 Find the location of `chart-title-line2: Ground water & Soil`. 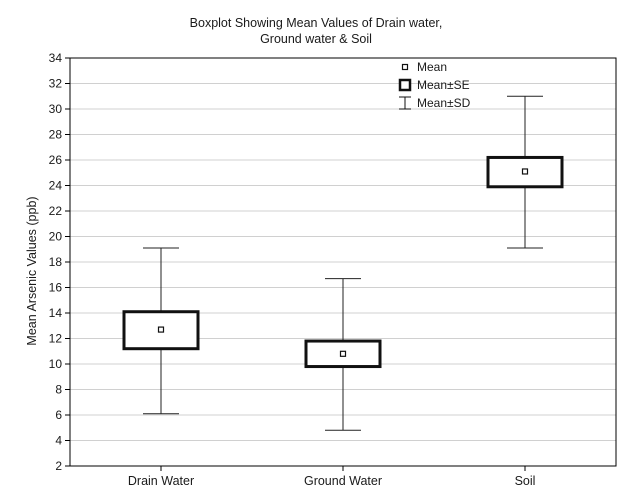

chart-title-line2: Ground water & Soil is located at coordinates (316, 39).